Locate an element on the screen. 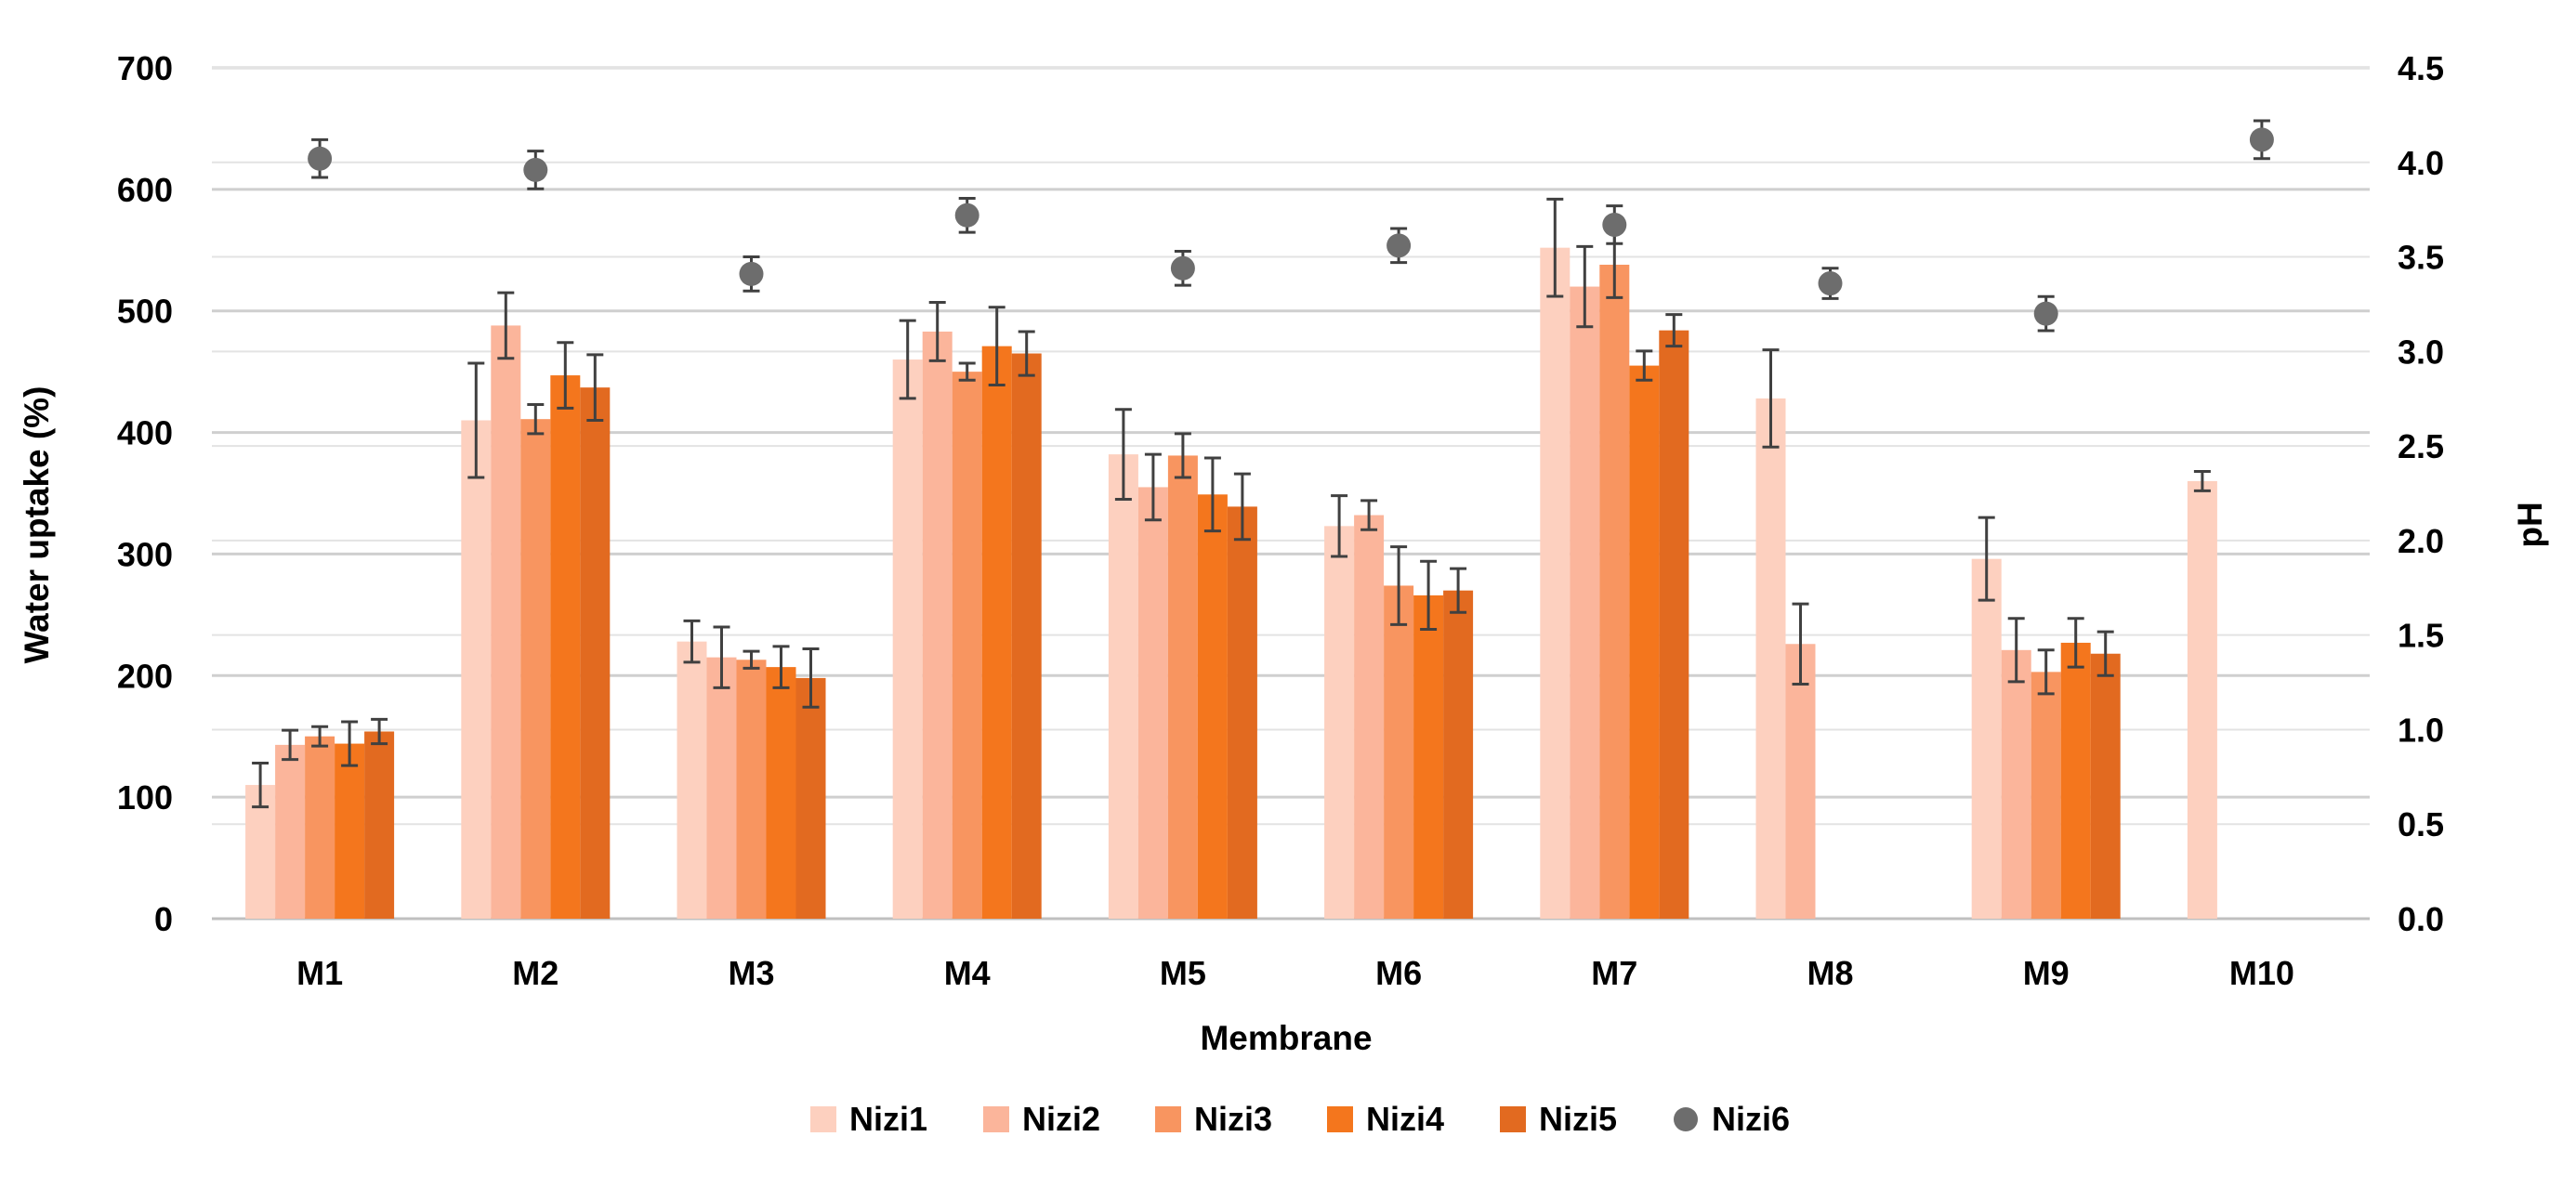  bar-Nizi4-M2 is located at coordinates (565, 647).